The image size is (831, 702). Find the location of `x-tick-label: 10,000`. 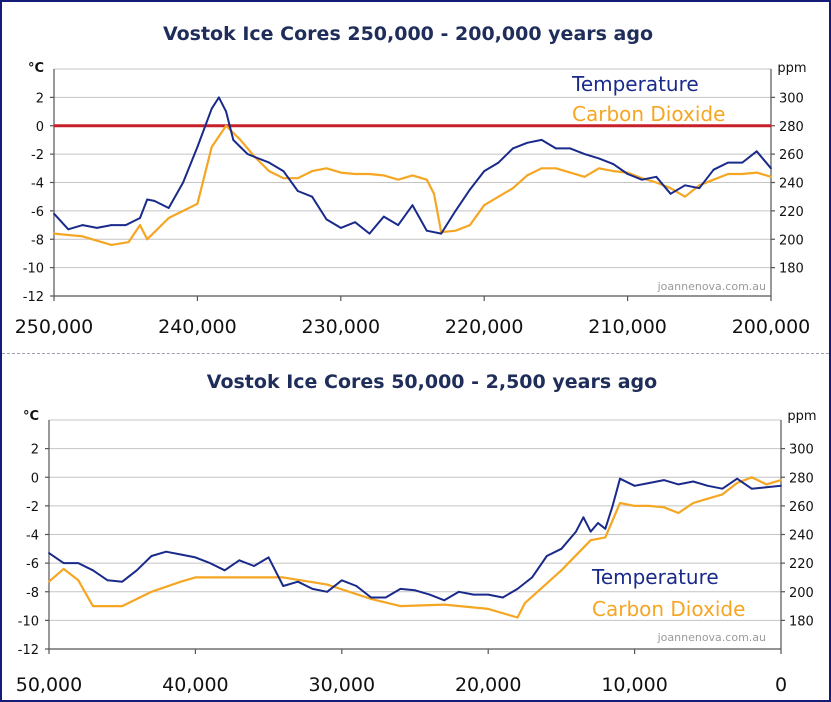

x-tick-label: 10,000 is located at coordinates (634, 685).